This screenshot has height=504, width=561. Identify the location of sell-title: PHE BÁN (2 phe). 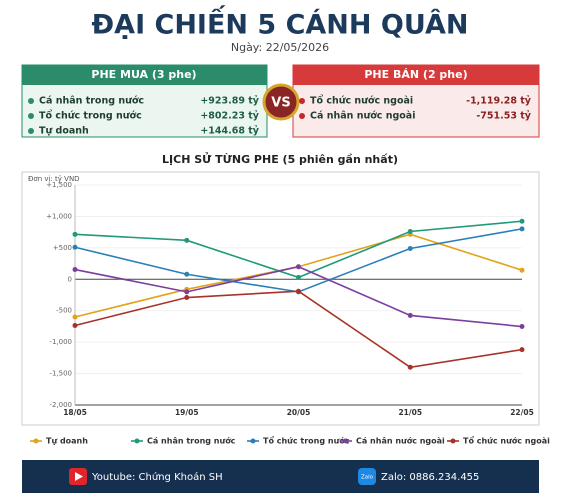
(415, 74).